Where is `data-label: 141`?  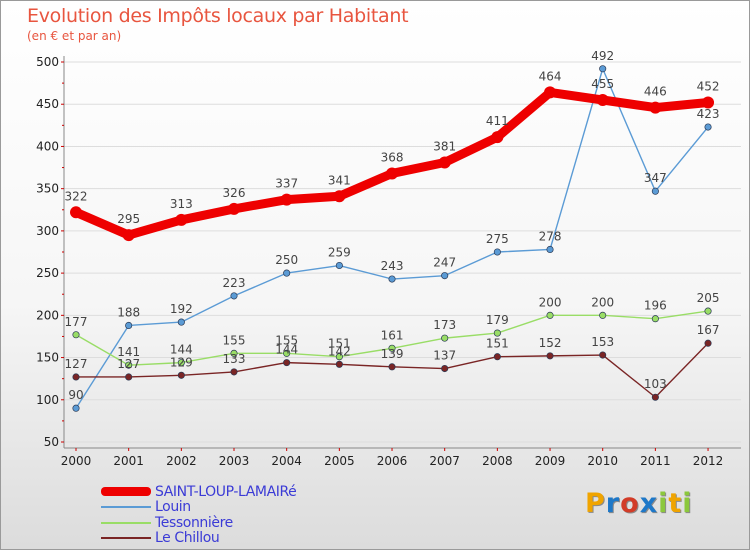
data-label: 141 is located at coordinates (128, 352).